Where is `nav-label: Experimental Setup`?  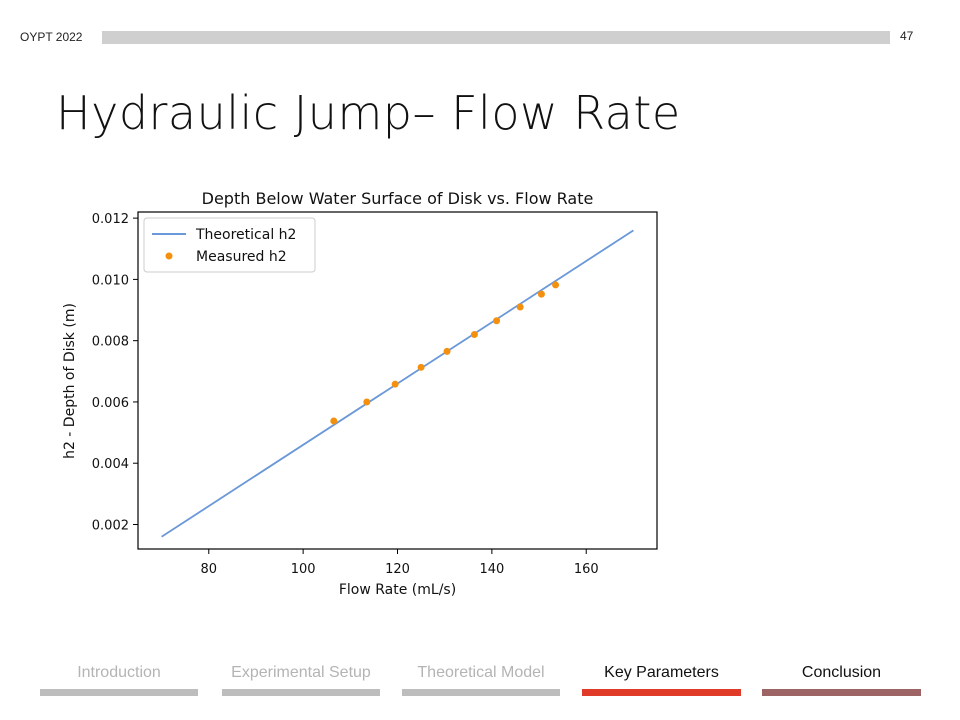
nav-label: Experimental Setup is located at coordinates (301, 672).